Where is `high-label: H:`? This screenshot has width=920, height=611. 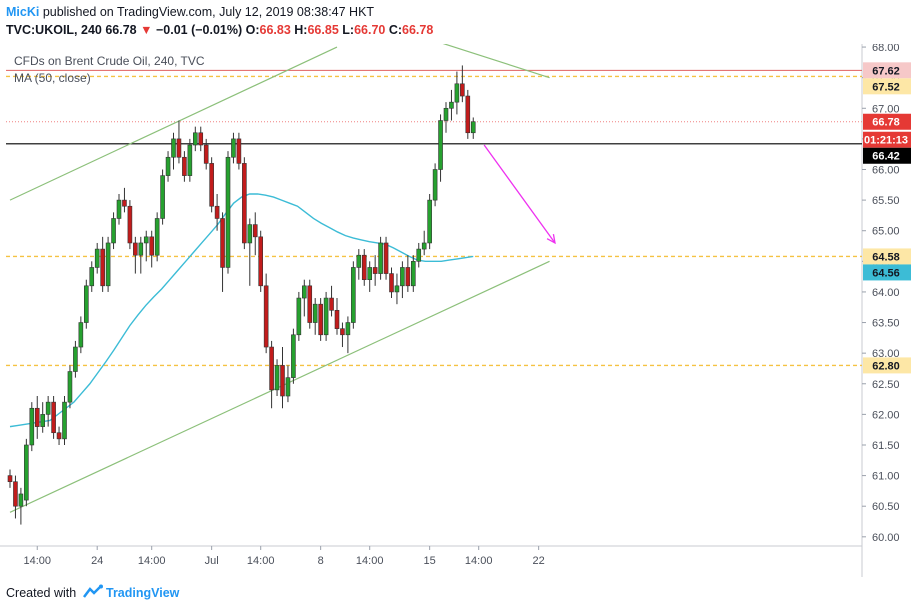
high-label: H: is located at coordinates (301, 30).